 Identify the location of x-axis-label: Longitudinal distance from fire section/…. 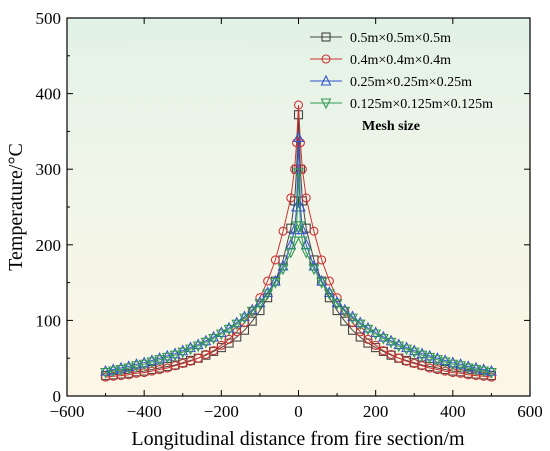
(298, 439).